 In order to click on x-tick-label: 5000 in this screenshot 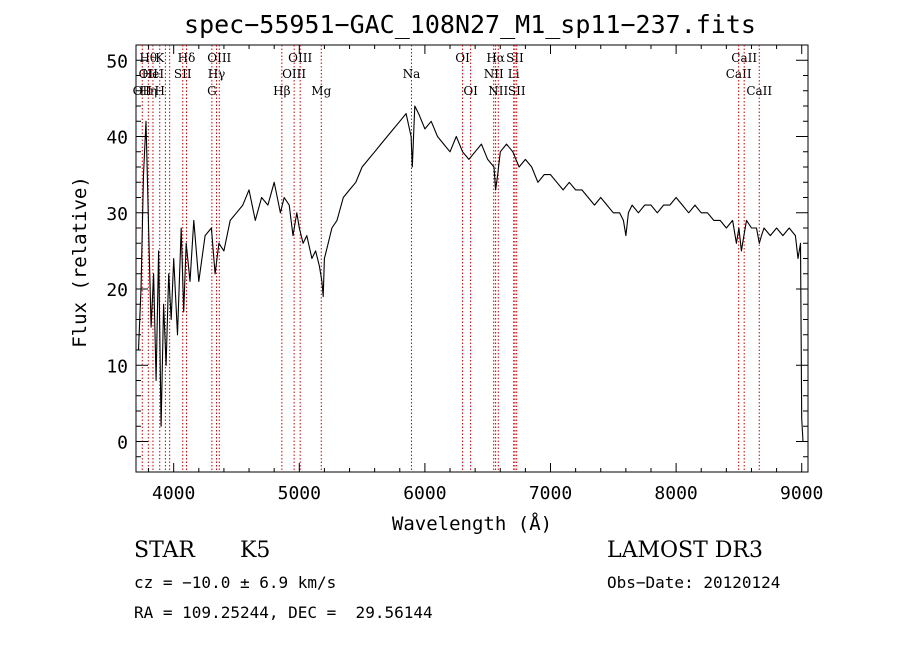, I will do `click(299, 493)`.